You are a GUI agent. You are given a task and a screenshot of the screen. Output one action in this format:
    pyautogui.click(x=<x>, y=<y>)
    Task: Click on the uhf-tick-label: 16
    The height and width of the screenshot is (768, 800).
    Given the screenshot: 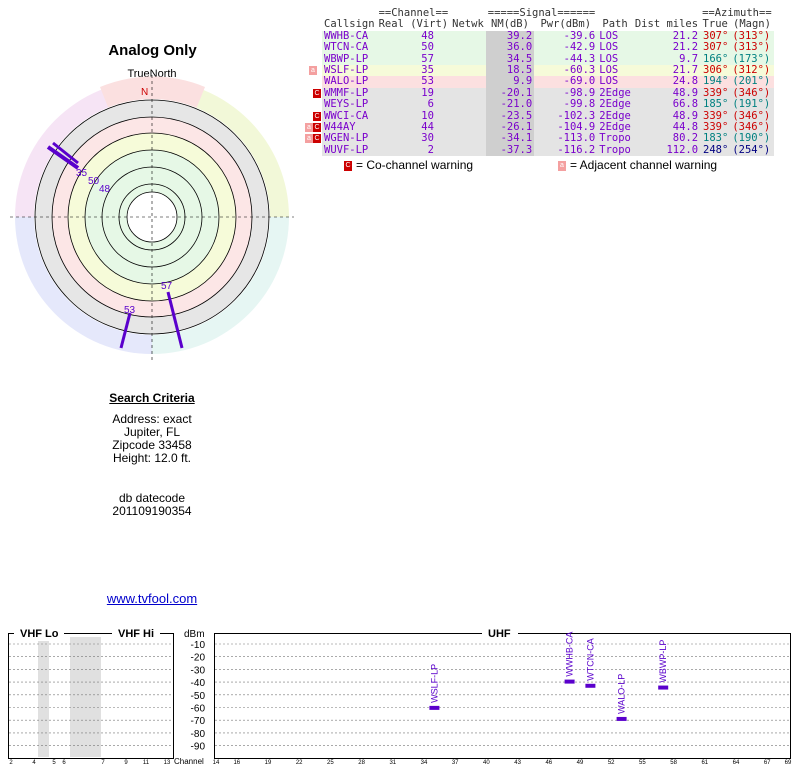 What is the action you would take?
    pyautogui.click(x=236, y=763)
    